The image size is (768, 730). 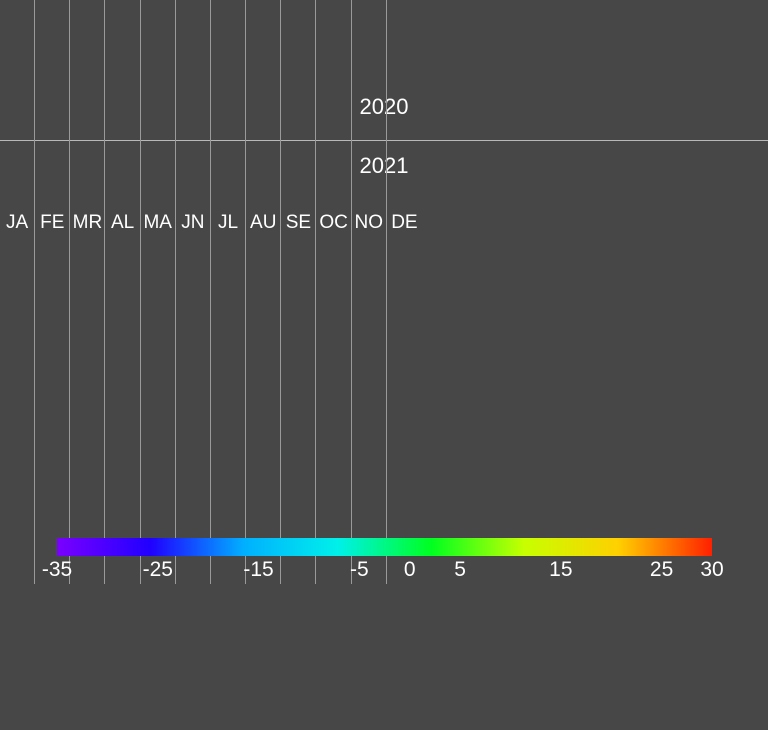 What do you see at coordinates (193, 222) in the screenshot?
I see `month-label-jn: JN` at bounding box center [193, 222].